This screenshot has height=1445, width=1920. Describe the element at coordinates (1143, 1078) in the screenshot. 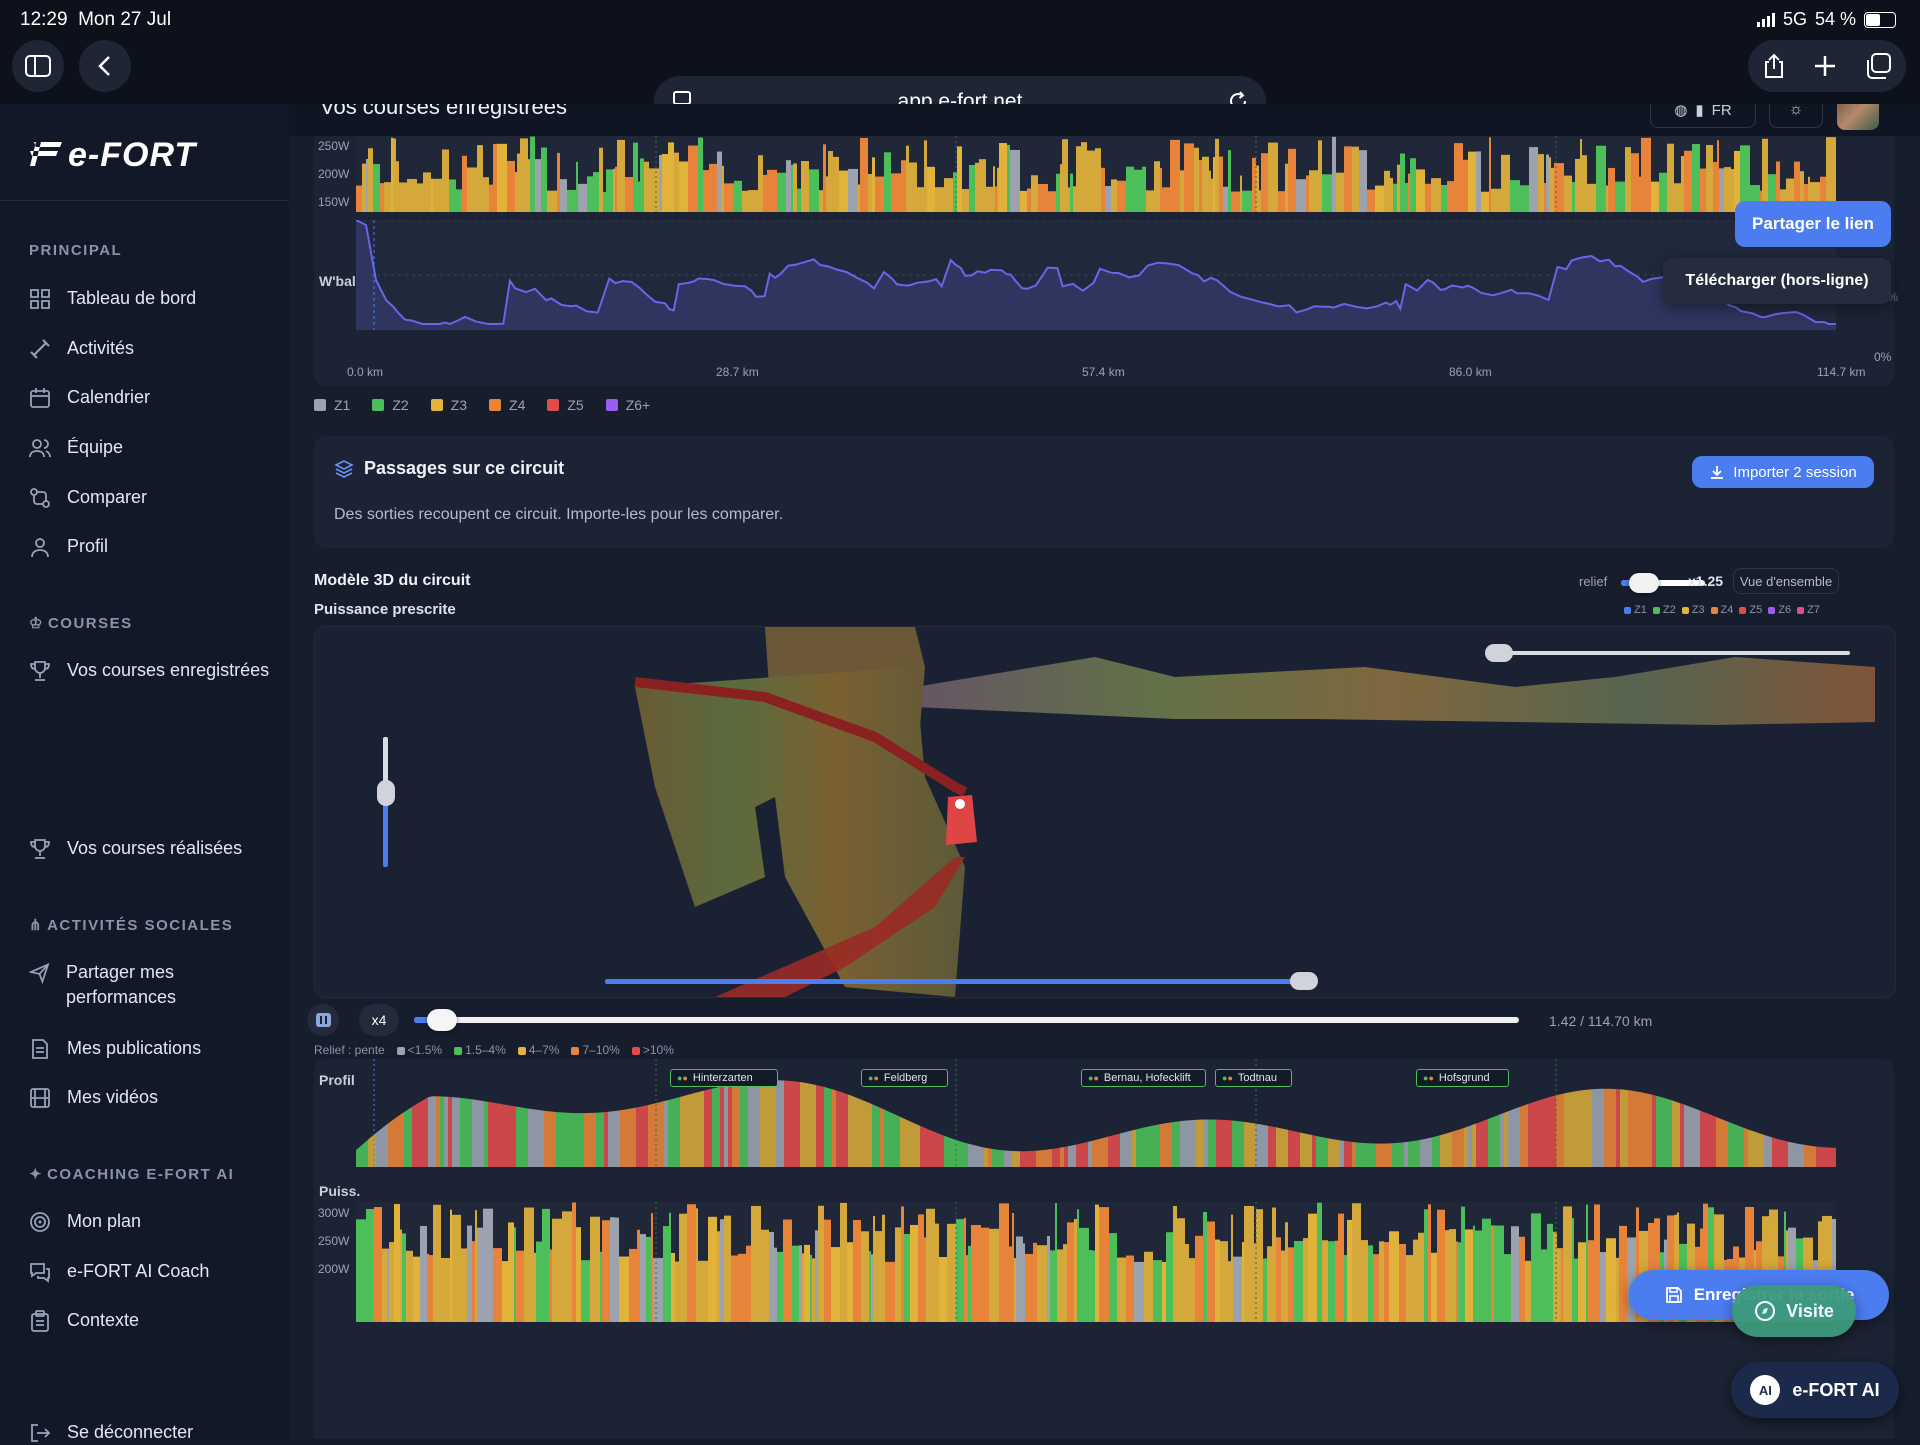

I see `waypoint-tag: ●● Bernau, Hofecklift` at that location.